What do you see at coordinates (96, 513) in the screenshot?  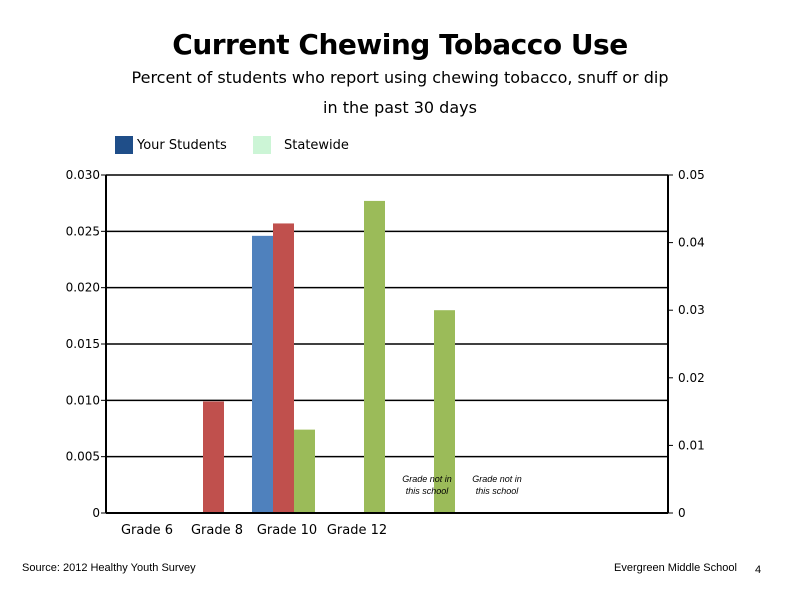 I see `y-left-tick-label: 0` at bounding box center [96, 513].